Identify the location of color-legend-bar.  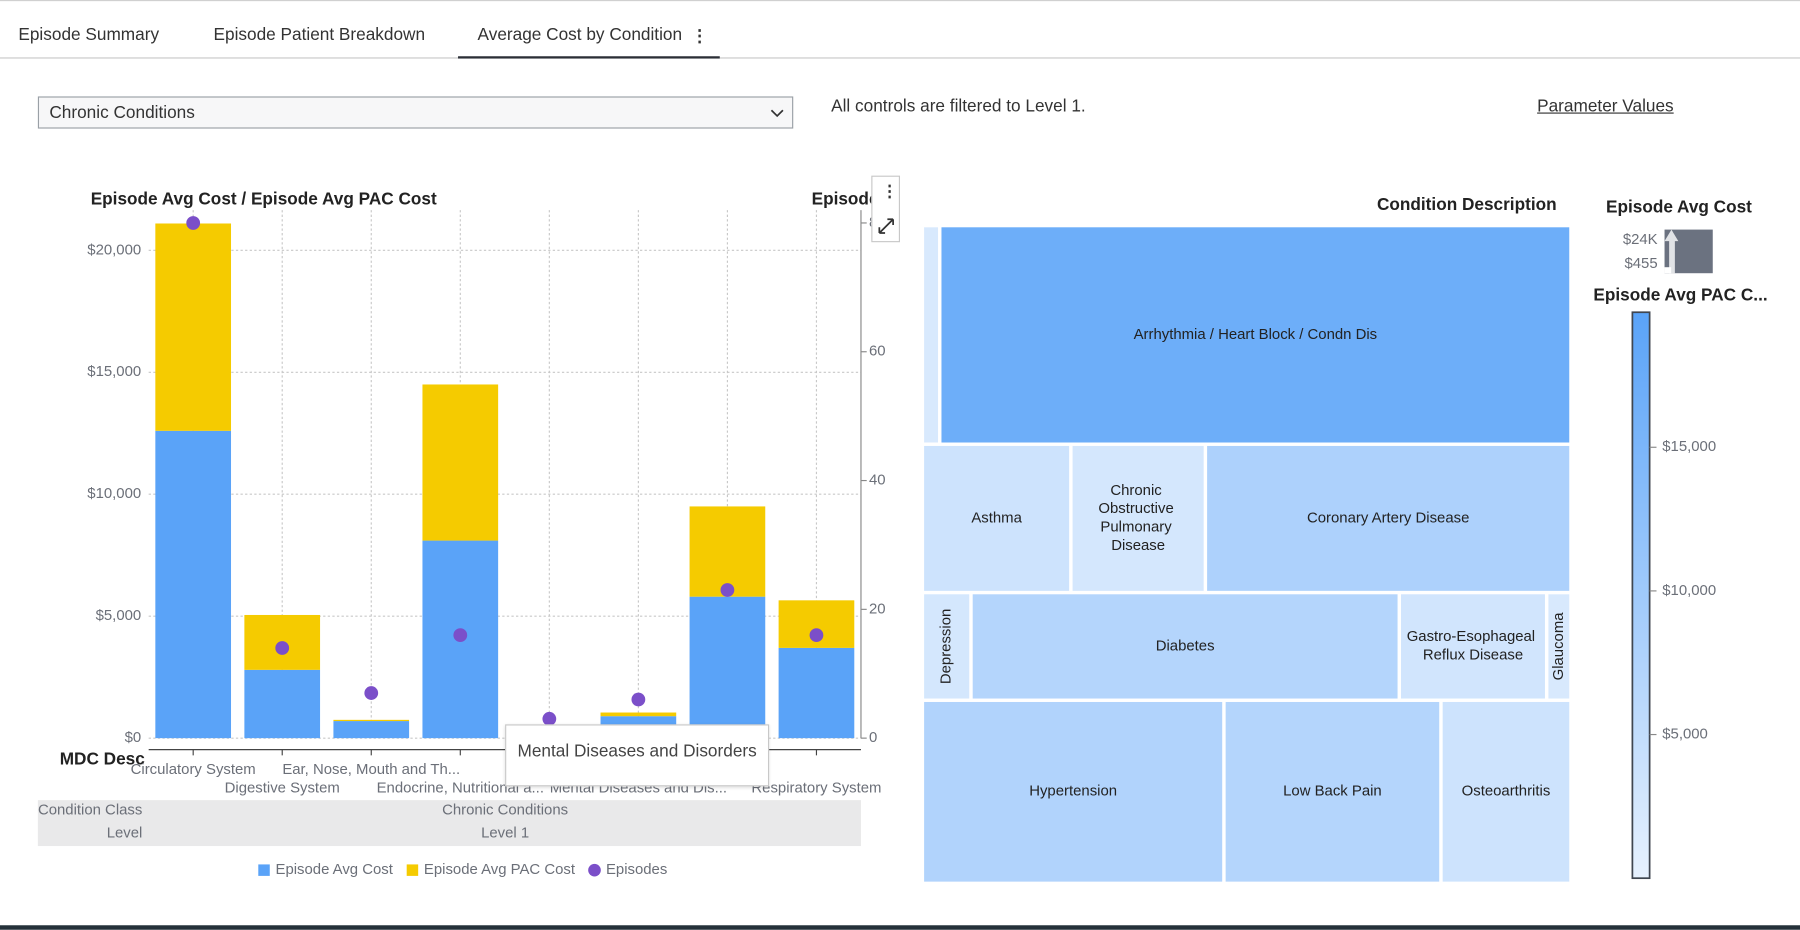
(1641, 595).